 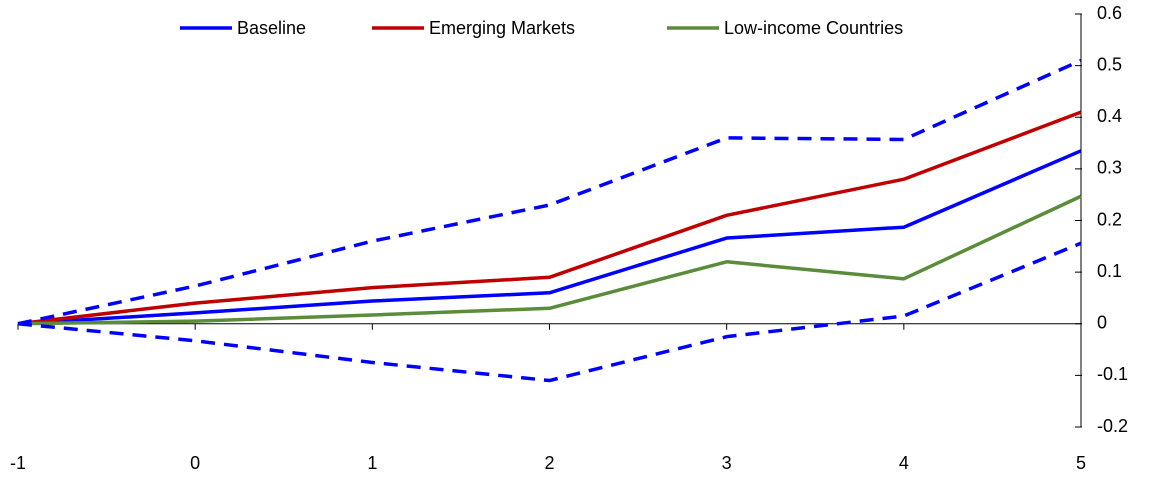 I want to click on legend-label: Low-income Countries, so click(x=813, y=28).